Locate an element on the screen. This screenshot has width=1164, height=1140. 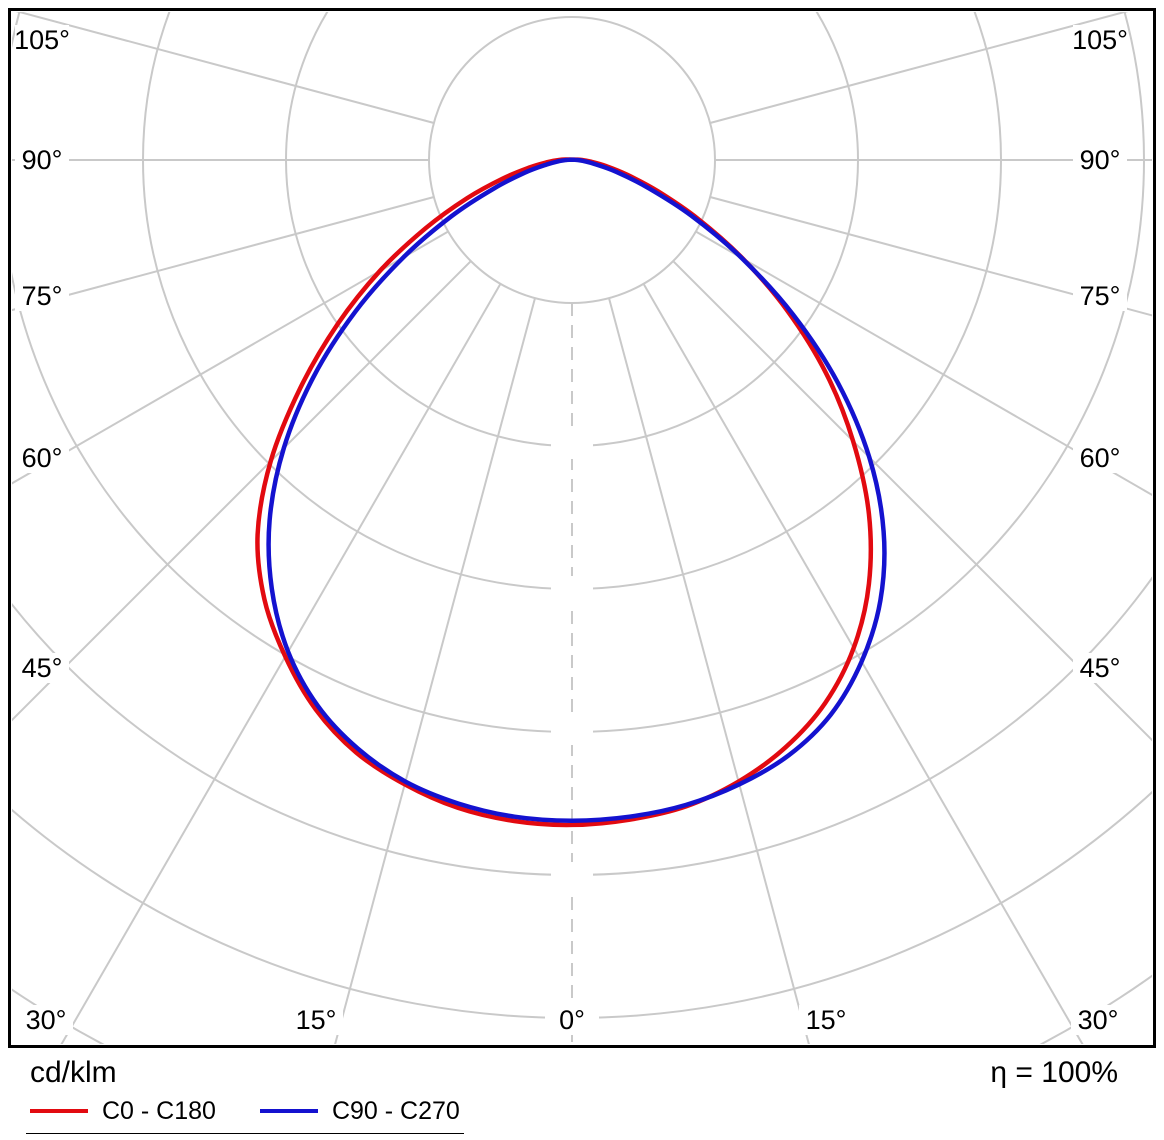
efficiency-label: η = 100% is located at coordinates (1054, 1072).